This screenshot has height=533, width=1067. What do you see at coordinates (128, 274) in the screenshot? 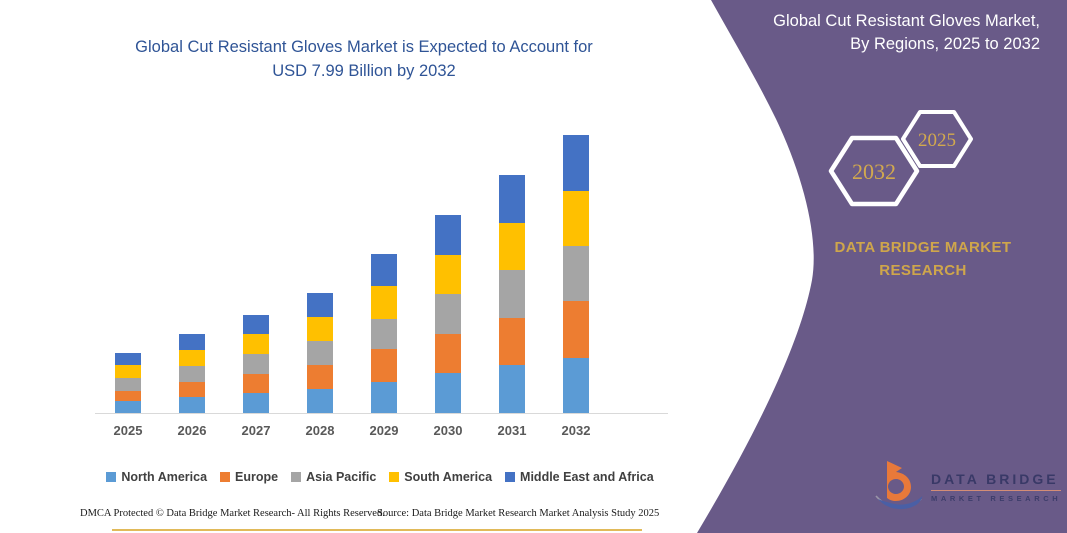
I see `bar-group-2025` at bounding box center [128, 274].